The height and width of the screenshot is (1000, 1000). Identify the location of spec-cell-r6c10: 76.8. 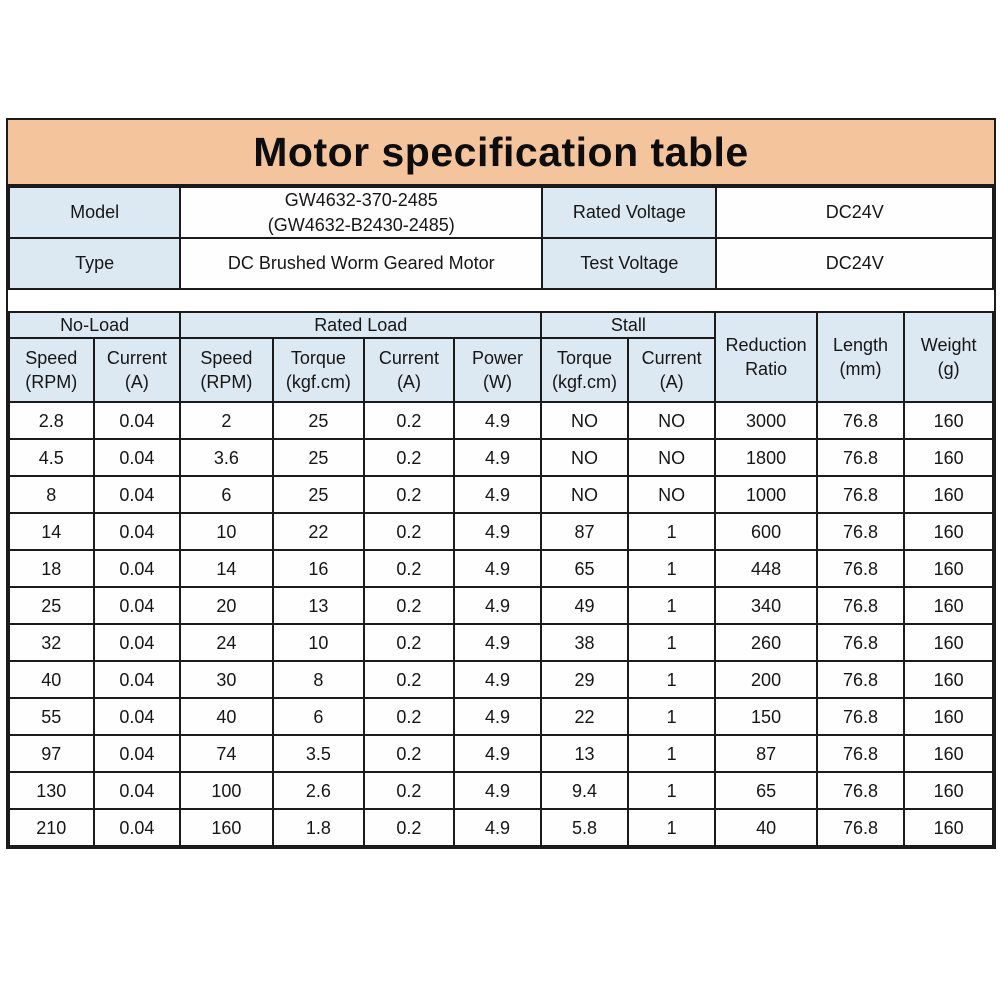
(860, 606).